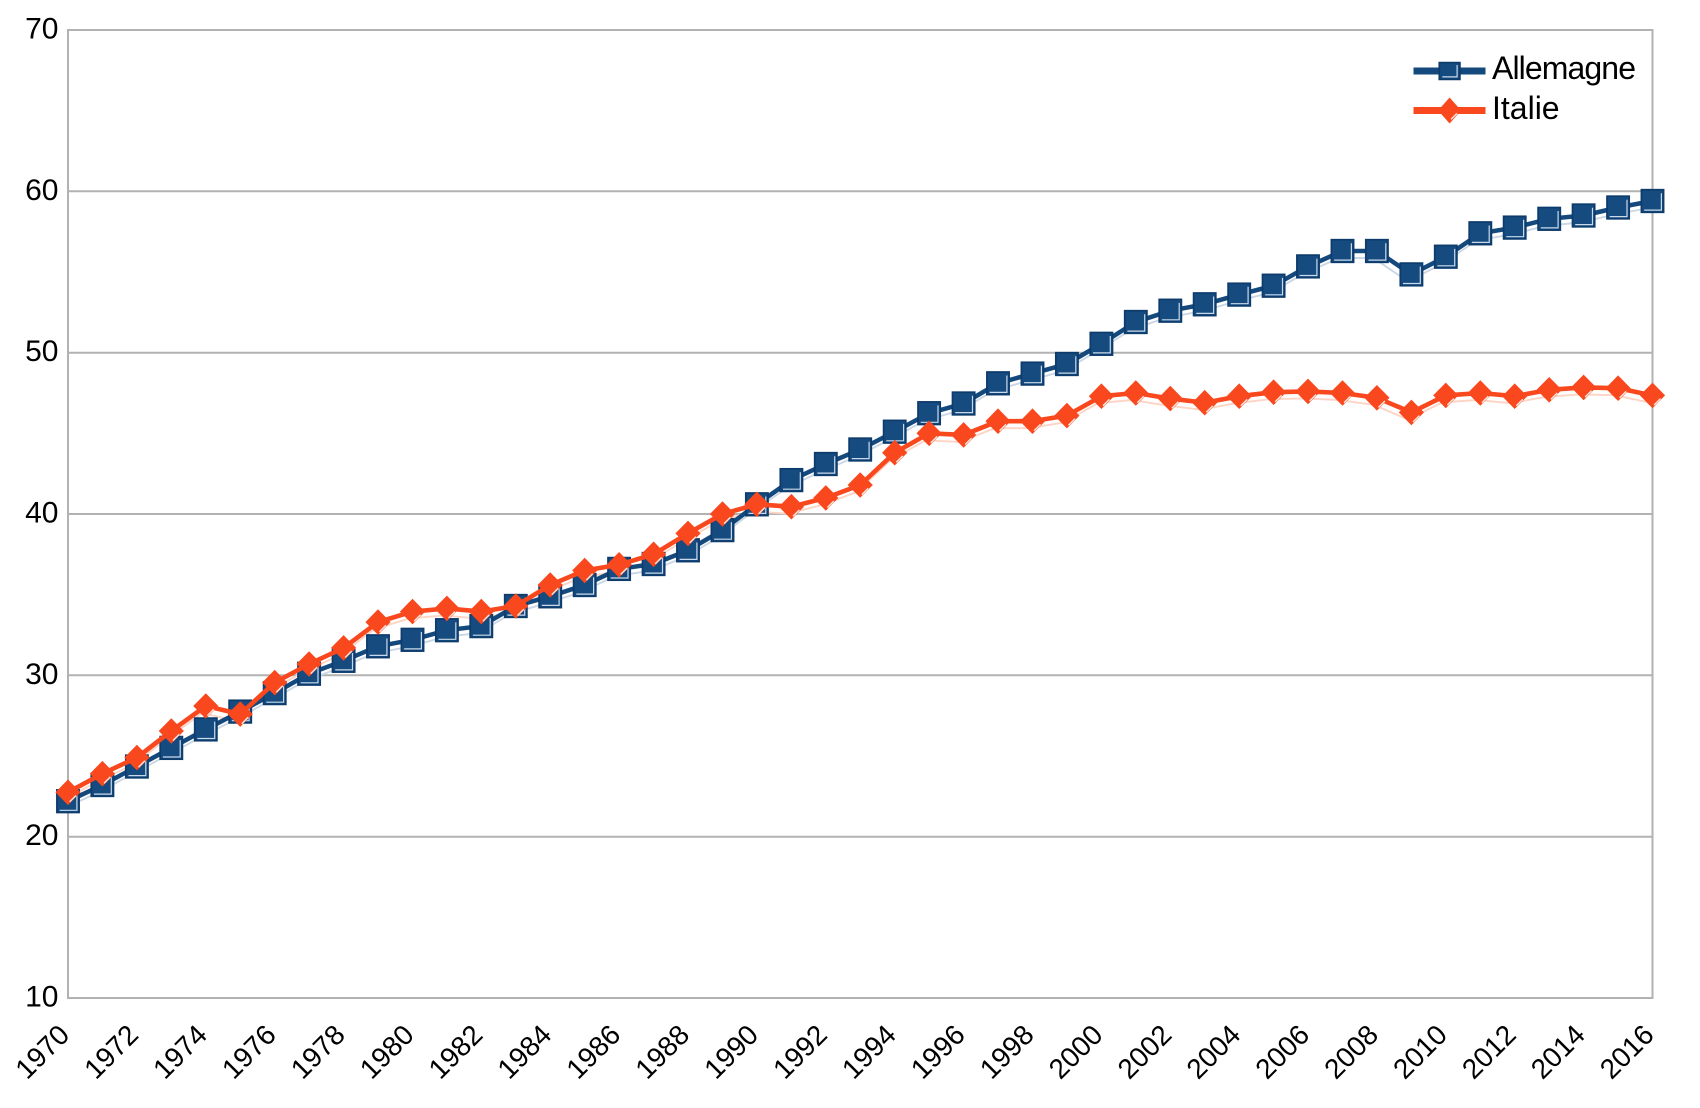 The height and width of the screenshot is (1108, 1700). Describe the element at coordinates (41, 190) in the screenshot. I see `svg-text: 60` at that location.